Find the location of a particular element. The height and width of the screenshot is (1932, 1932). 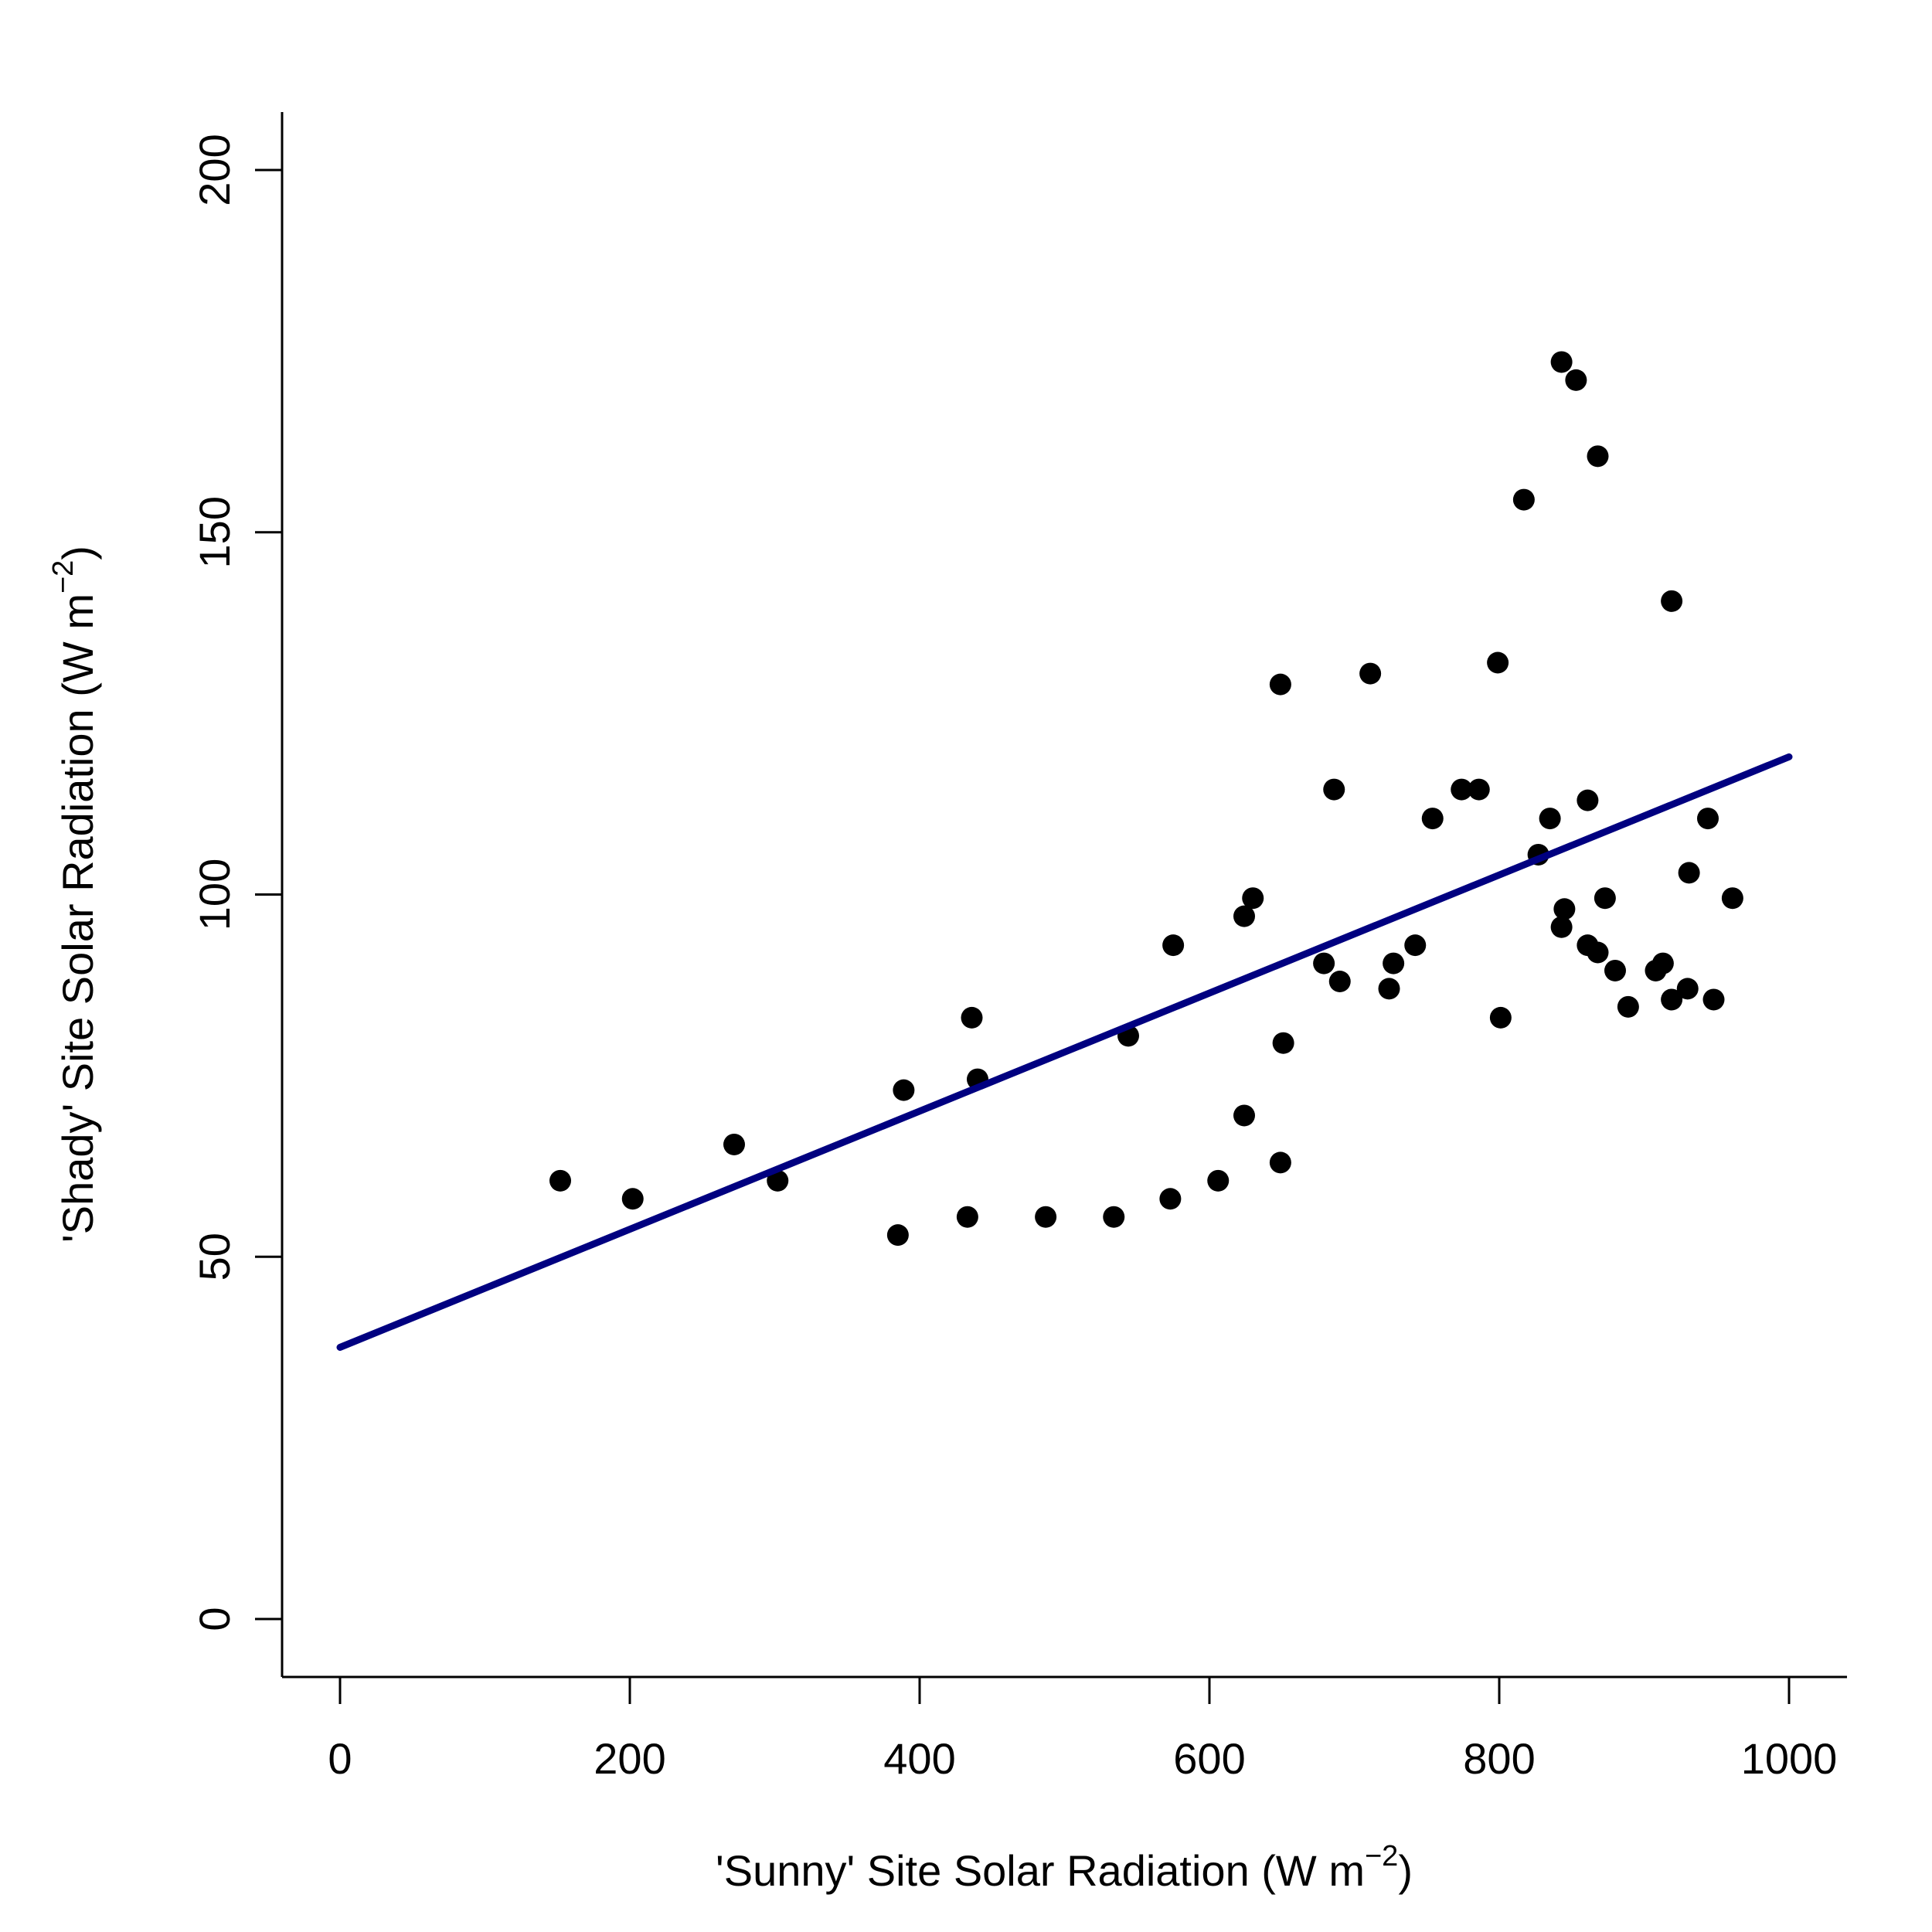

x-ticks: 0 200 400 600 800 1000 is located at coordinates (1083, 1730).